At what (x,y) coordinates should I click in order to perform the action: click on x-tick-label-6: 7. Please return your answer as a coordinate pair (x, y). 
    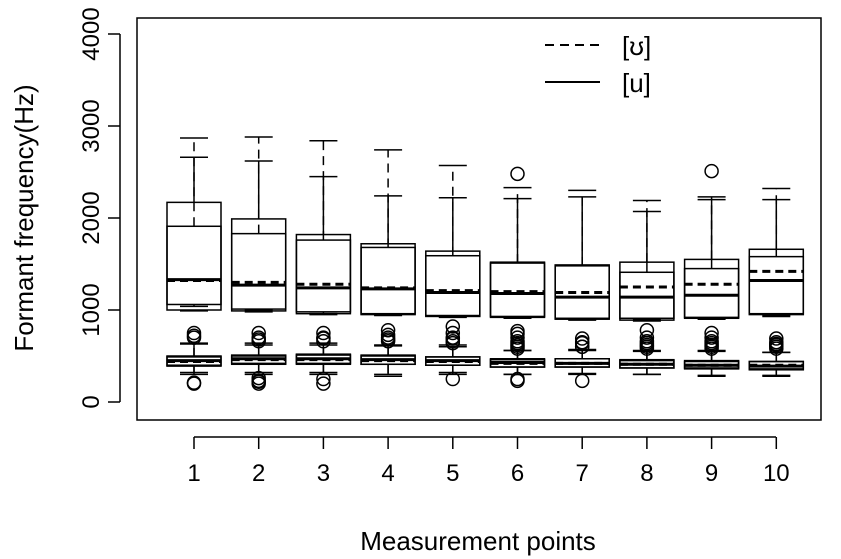
    Looking at the image, I should click on (582, 473).